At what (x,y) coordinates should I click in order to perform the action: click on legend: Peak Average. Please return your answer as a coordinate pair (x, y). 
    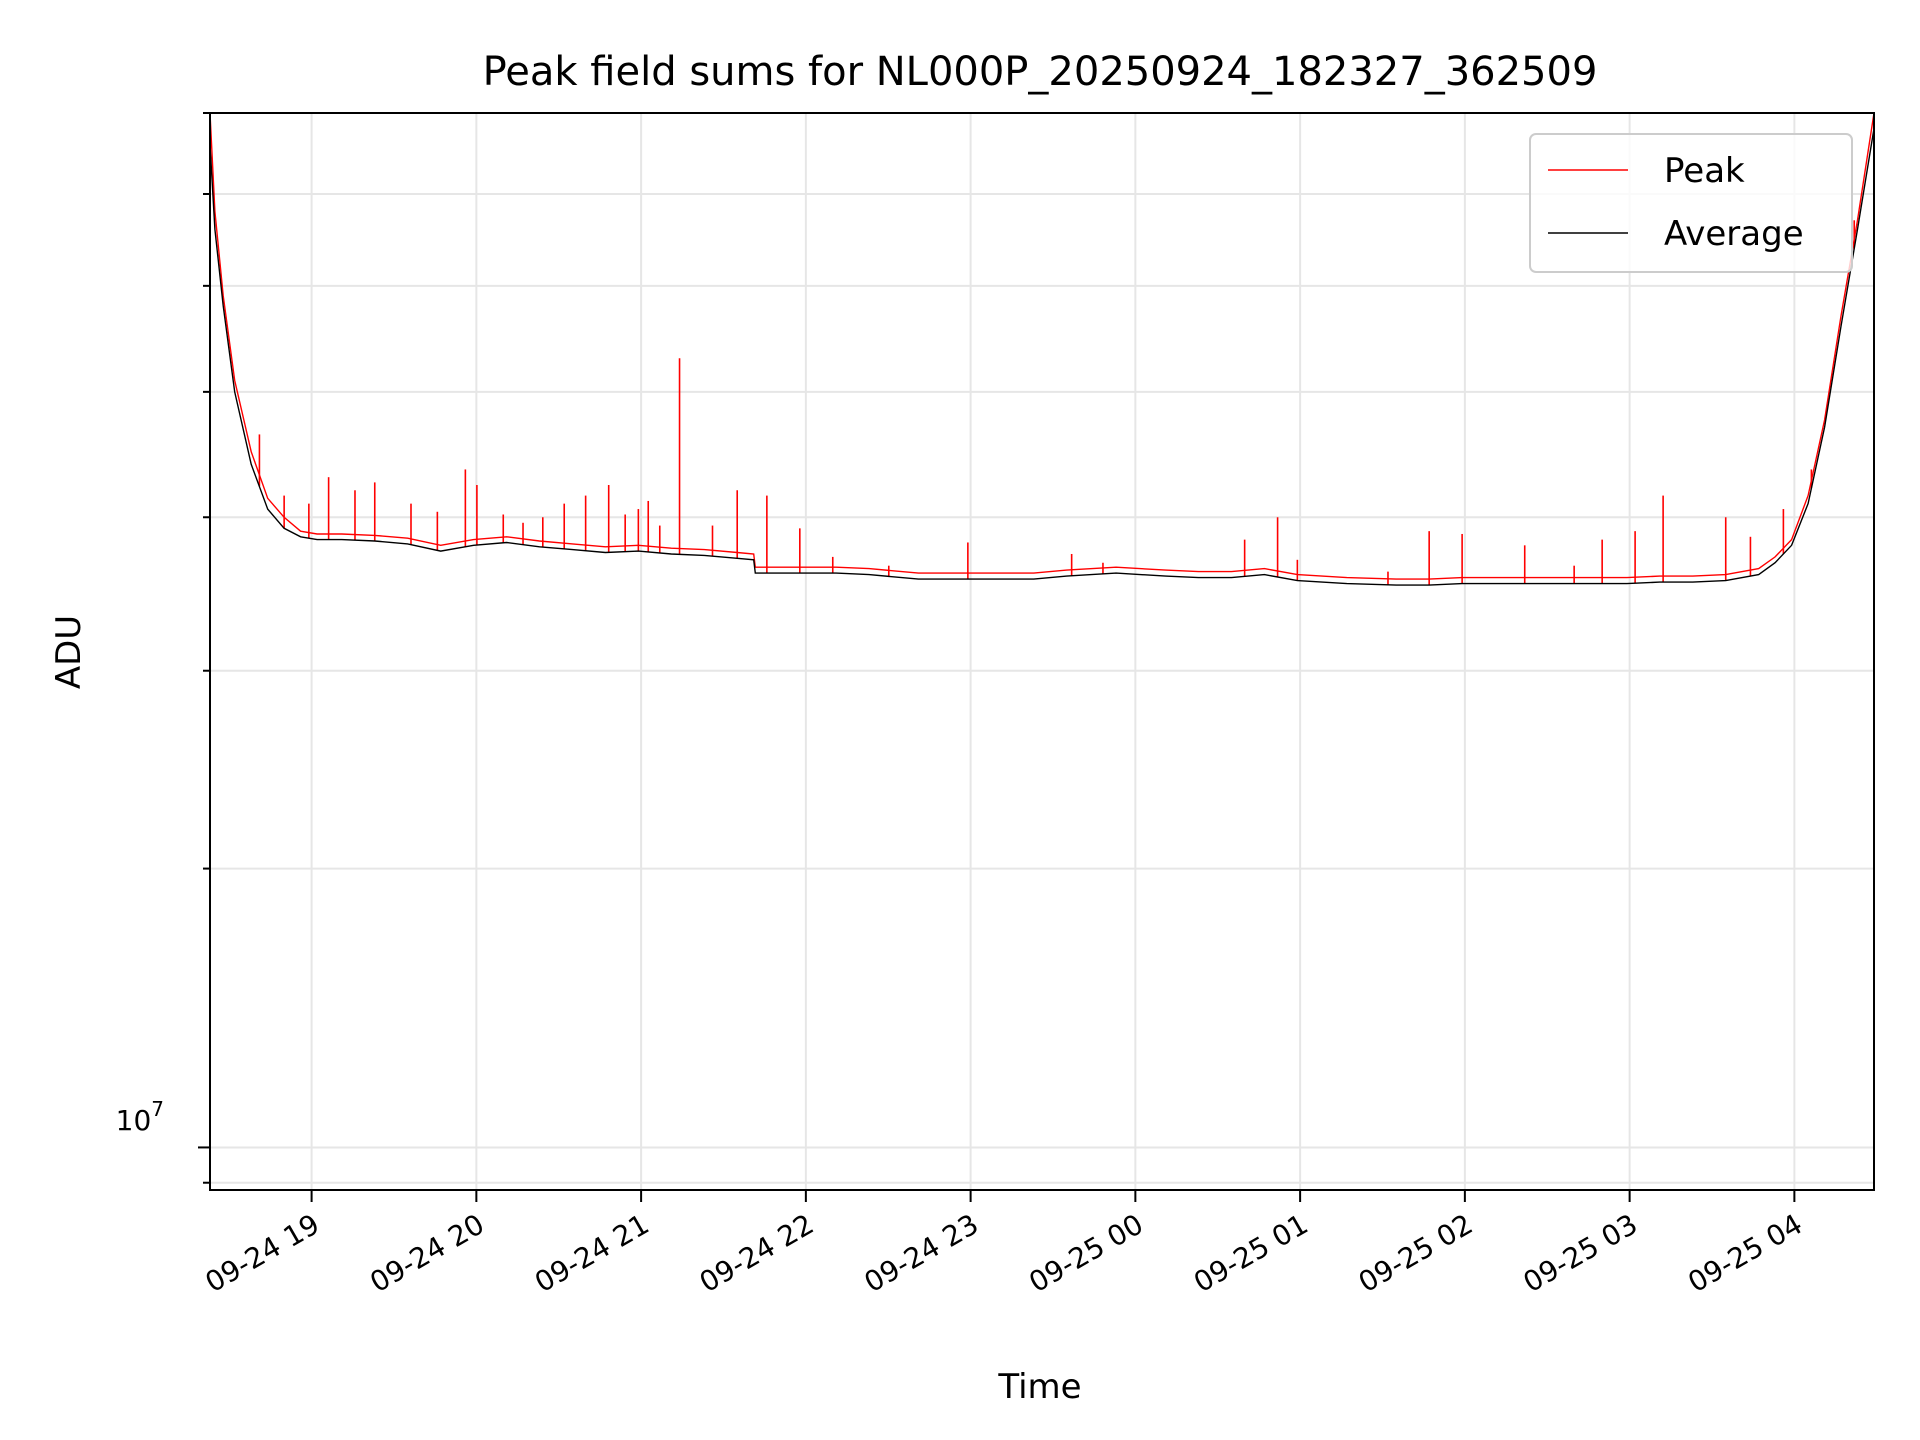
    Looking at the image, I should click on (1691, 203).